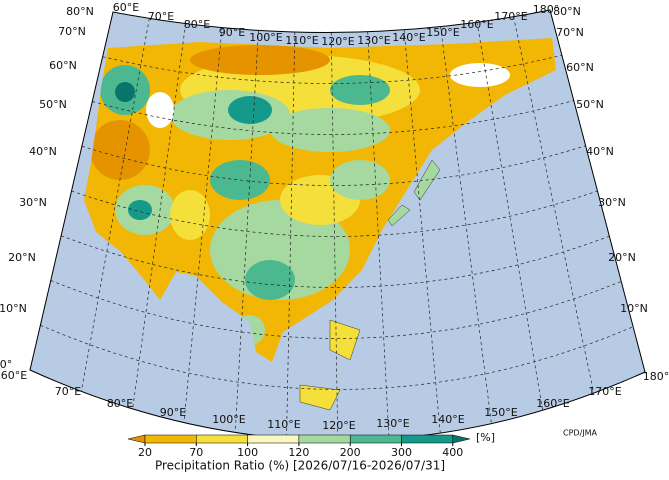  I want to click on credit: CPD/JMA, so click(580, 433).